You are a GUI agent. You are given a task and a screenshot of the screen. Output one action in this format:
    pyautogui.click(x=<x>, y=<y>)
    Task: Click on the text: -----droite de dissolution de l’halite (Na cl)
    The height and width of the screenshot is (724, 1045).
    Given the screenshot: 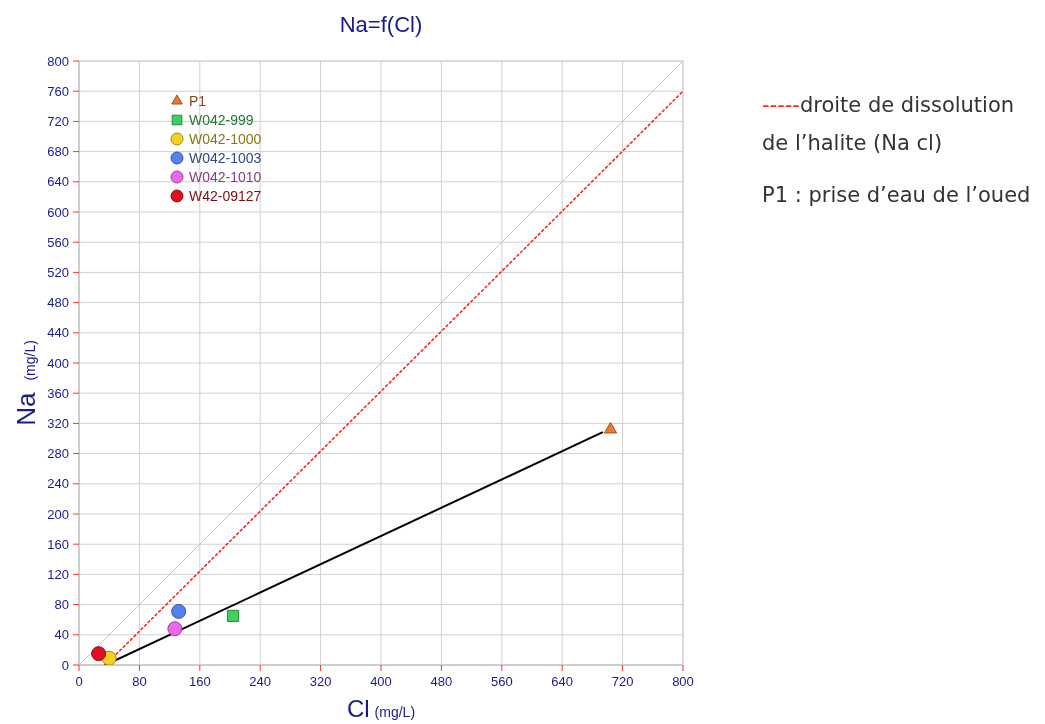 What is the action you would take?
    pyautogui.click(x=888, y=124)
    